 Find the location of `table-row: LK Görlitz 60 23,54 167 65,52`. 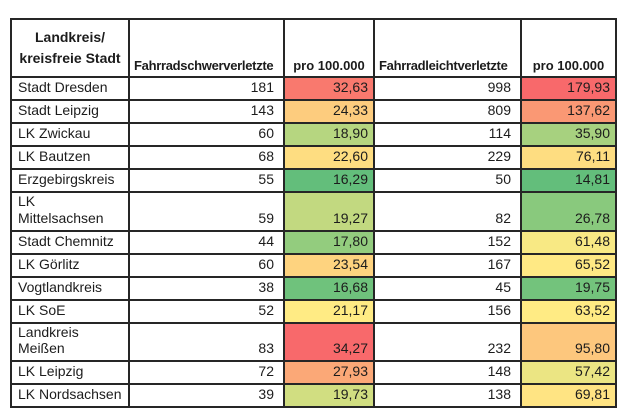

table-row: LK Görlitz 60 23,54 167 65,52 is located at coordinates (313, 265).